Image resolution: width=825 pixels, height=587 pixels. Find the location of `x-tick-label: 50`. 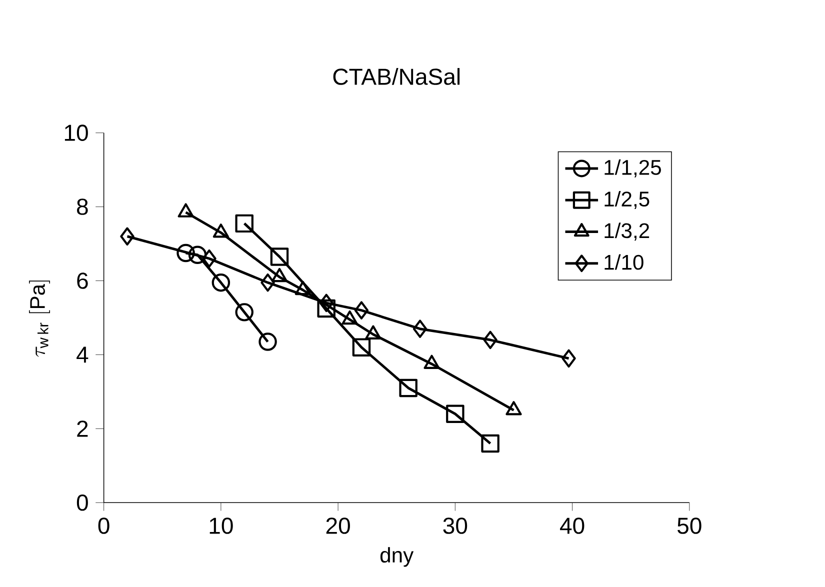

x-tick-label: 50 is located at coordinates (690, 525).